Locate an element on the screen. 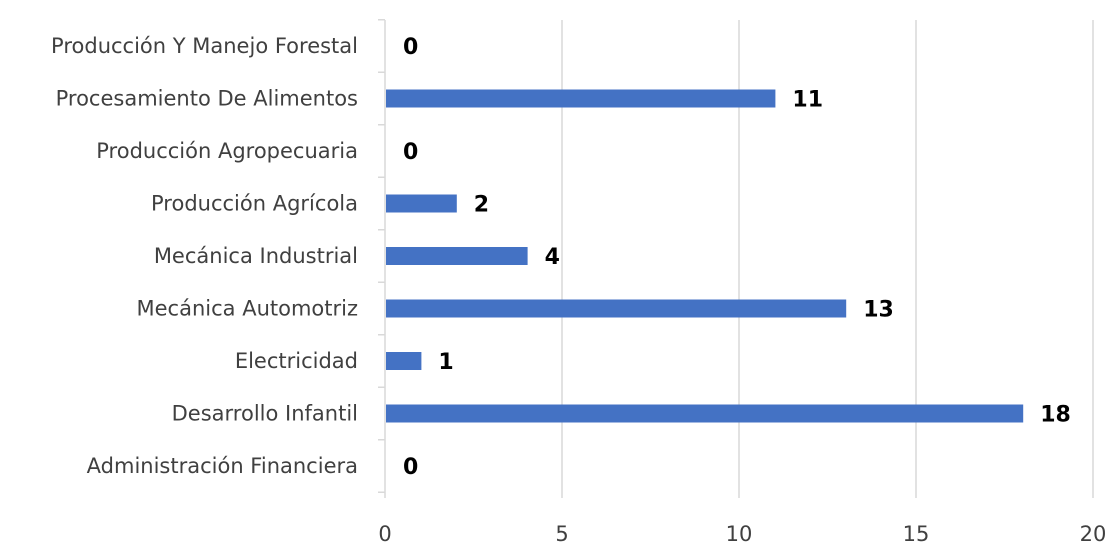  x-tick-label: 0 is located at coordinates (384, 534).